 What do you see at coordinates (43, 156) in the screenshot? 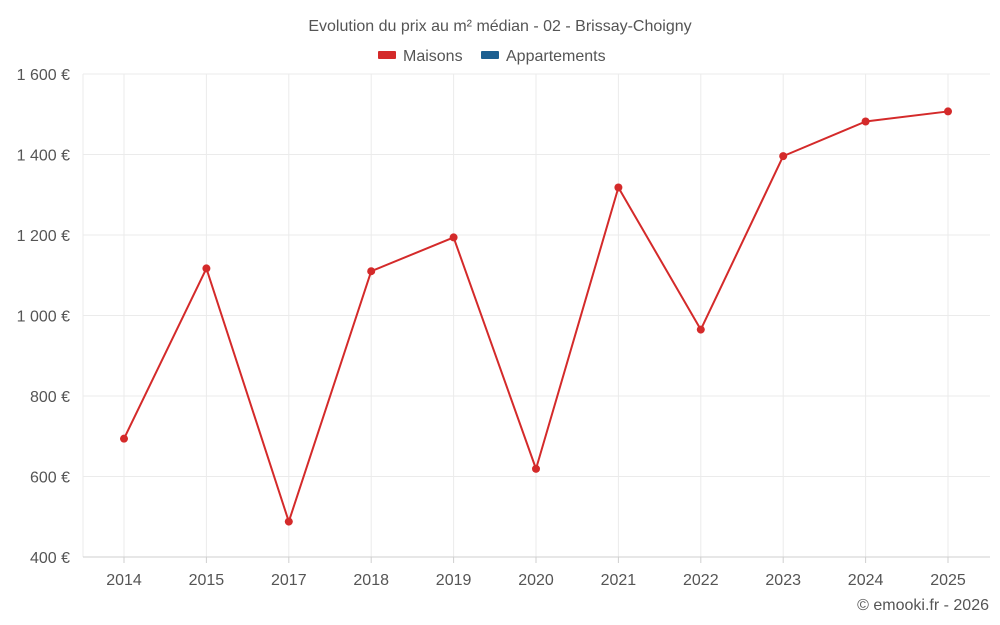
I see `y-tick-label: 1 400 €` at bounding box center [43, 156].